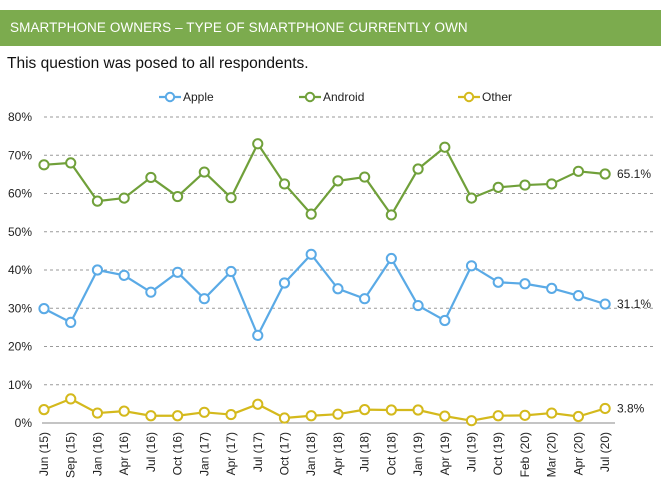  Describe the element at coordinates (44, 454) in the screenshot. I see `x-tick-label: Jun (15)` at that location.